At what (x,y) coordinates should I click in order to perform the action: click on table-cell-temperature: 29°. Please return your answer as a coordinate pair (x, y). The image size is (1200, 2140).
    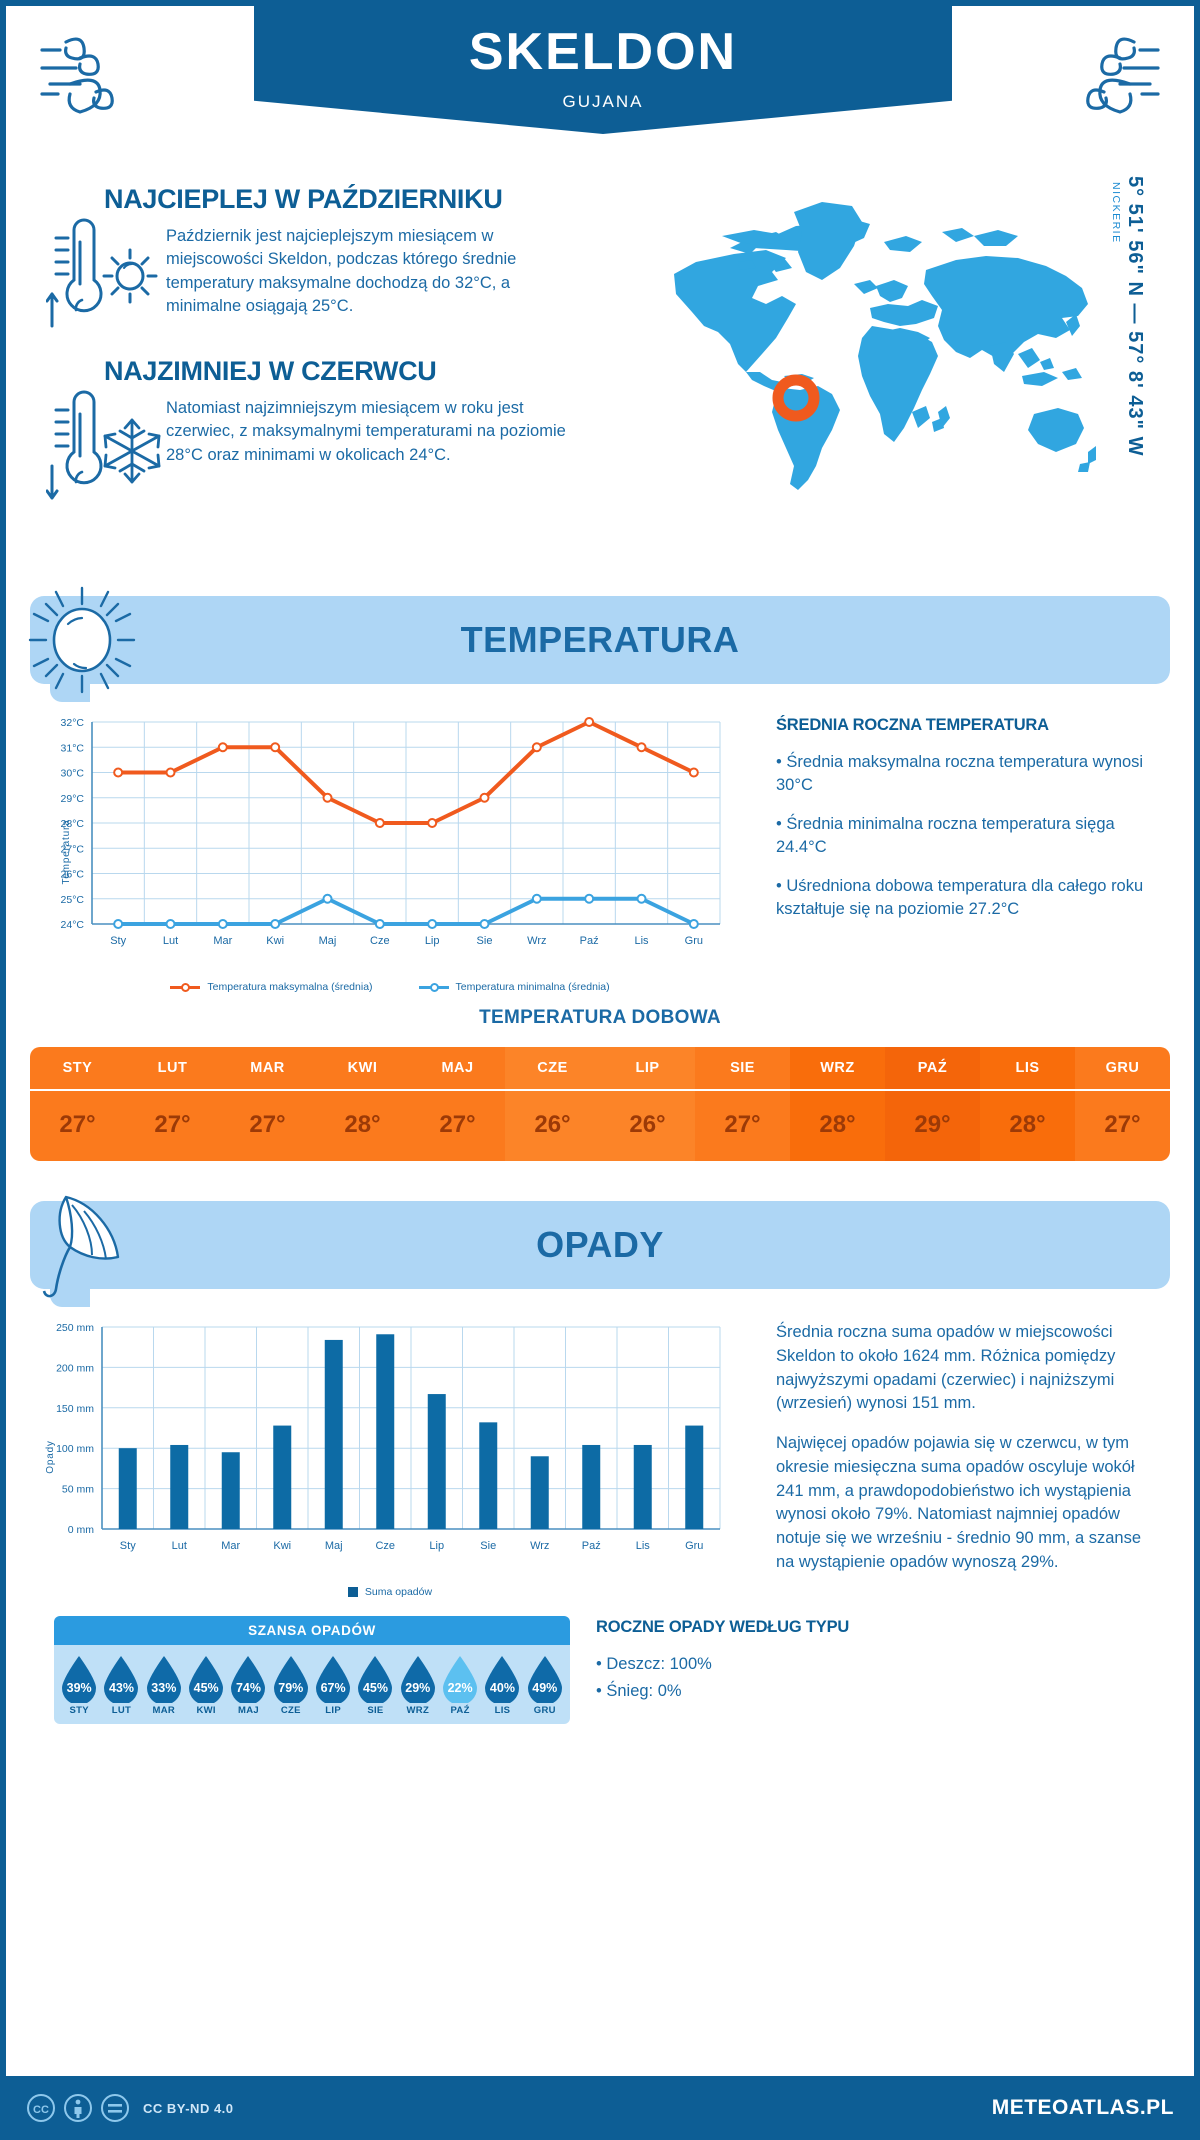
    Looking at the image, I should click on (932, 1125).